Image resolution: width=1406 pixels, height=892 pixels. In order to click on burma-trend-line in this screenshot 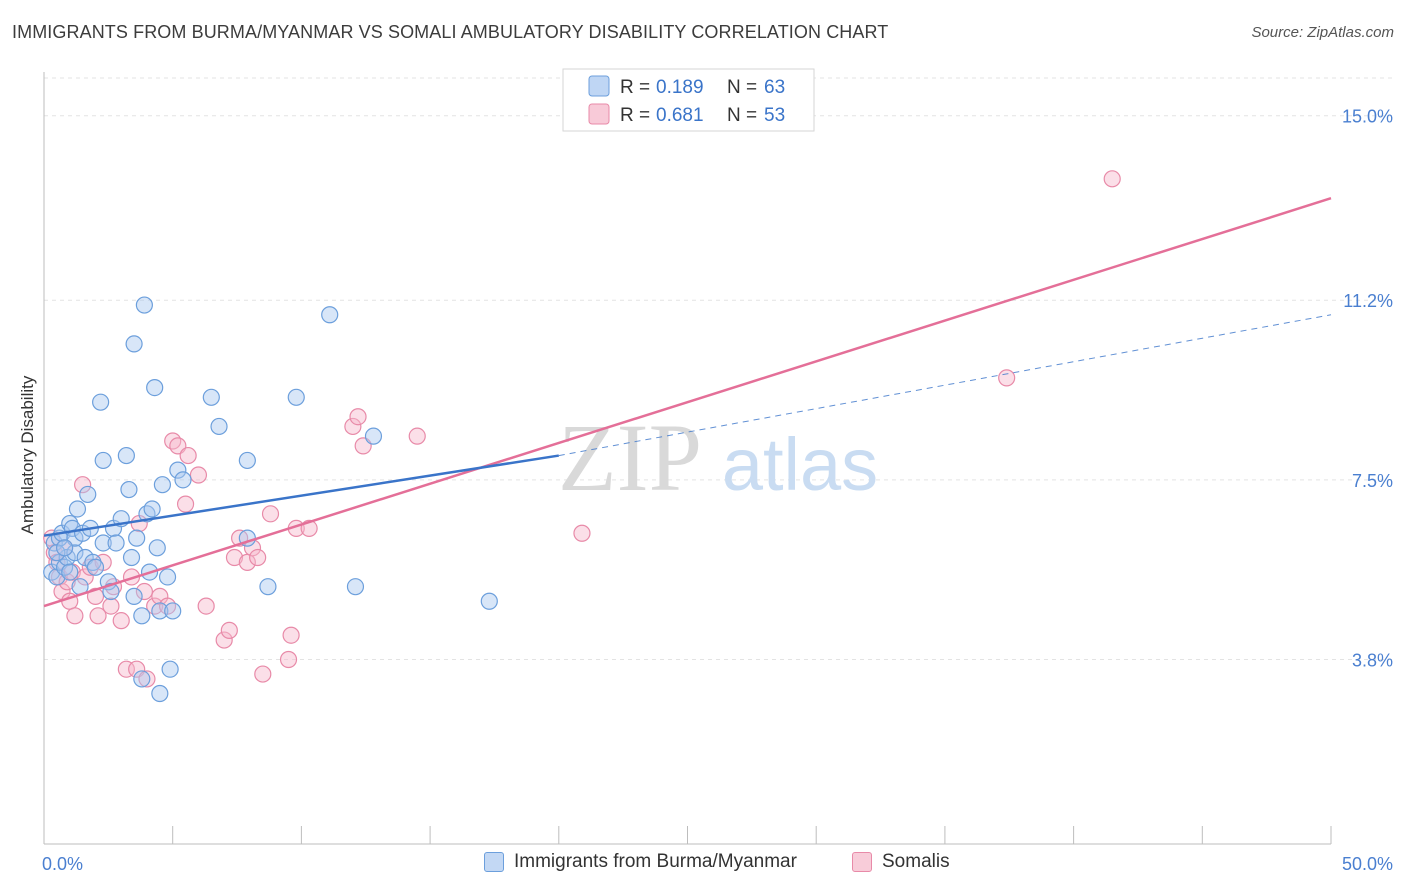, I will do `click(301, 495)`.